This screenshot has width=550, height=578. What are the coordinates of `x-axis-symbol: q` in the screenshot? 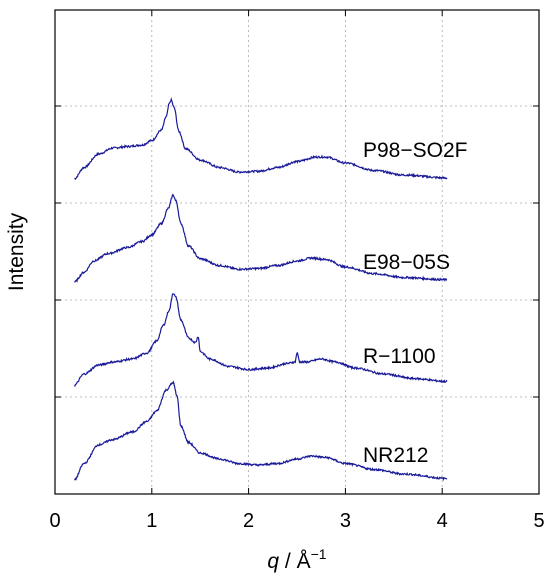 It's located at (273, 561).